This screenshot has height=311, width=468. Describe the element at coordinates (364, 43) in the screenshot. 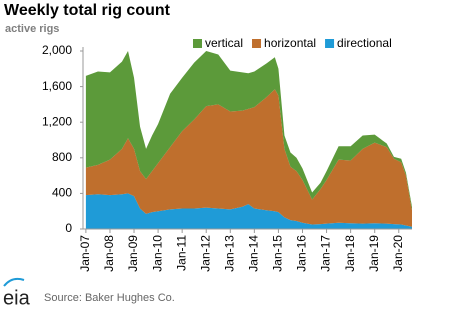

I see `legend-label: directional` at that location.